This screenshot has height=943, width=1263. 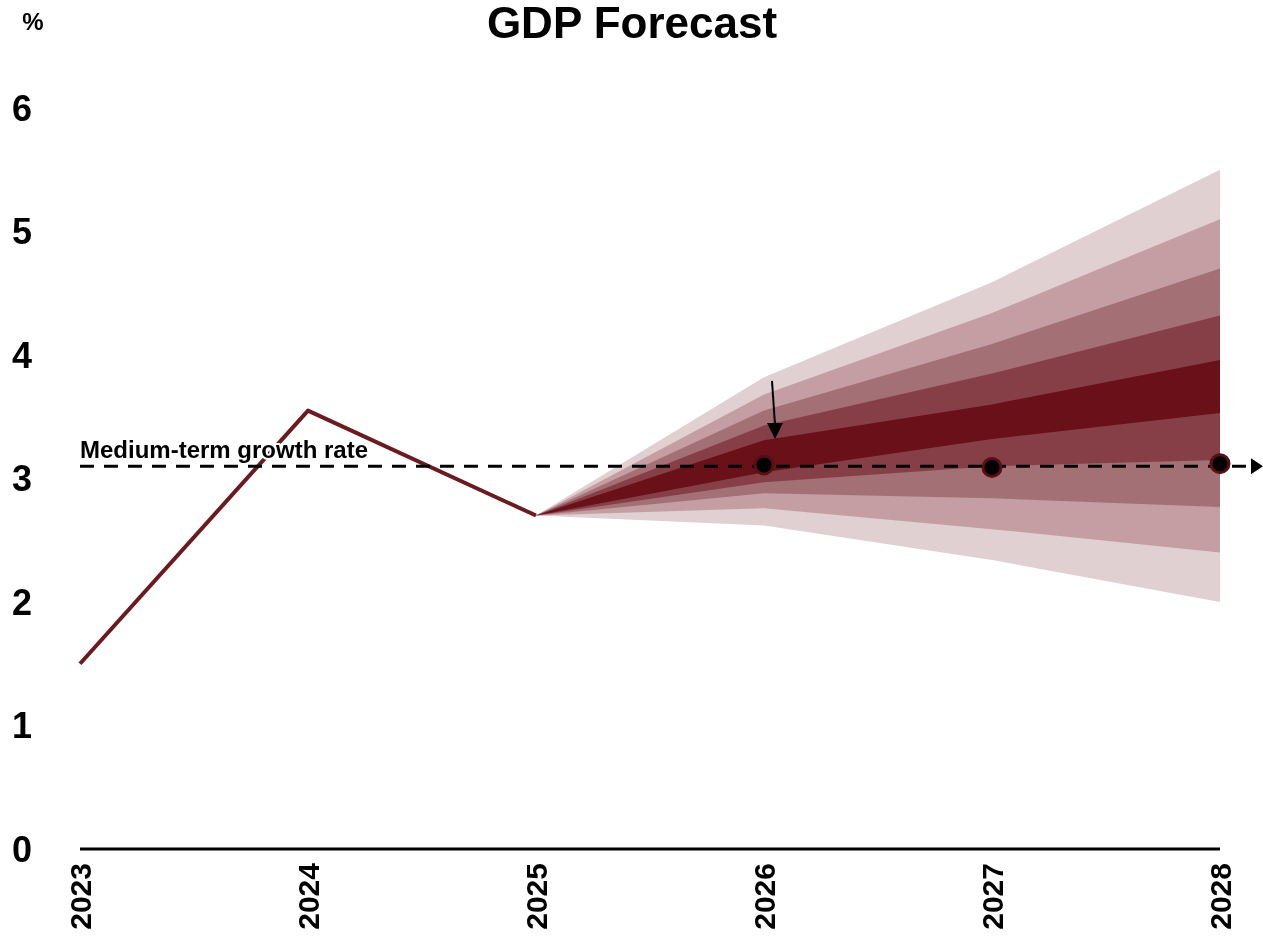 What do you see at coordinates (22, 602) in the screenshot?
I see `y-tick-label: 2` at bounding box center [22, 602].